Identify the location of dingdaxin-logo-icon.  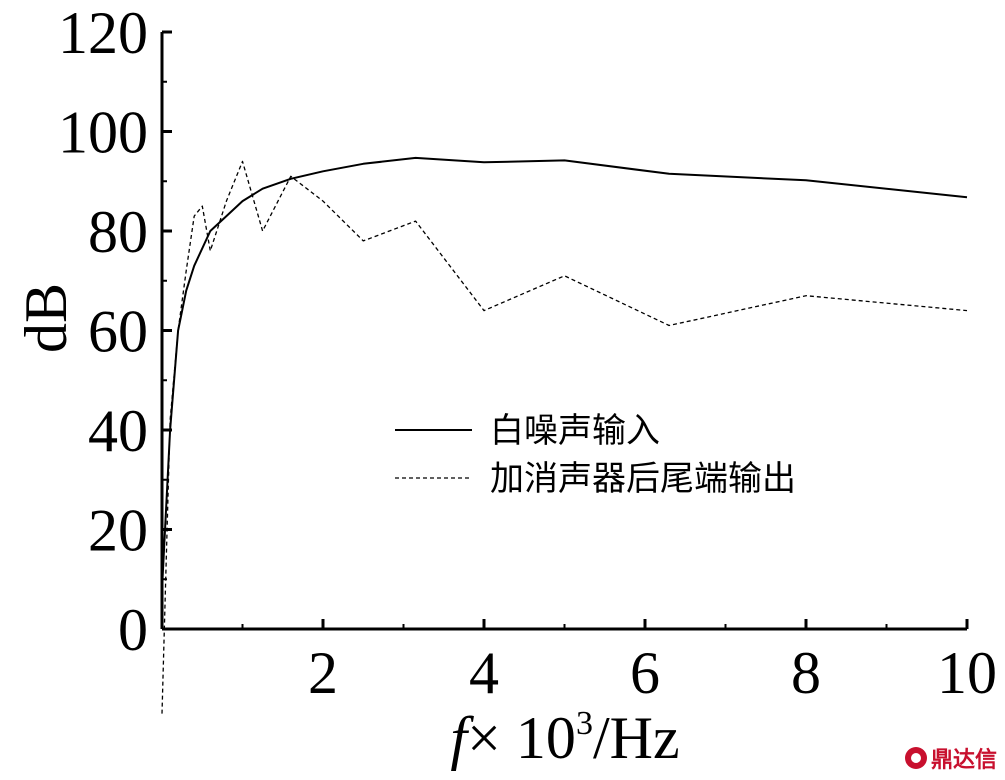
(915, 758).